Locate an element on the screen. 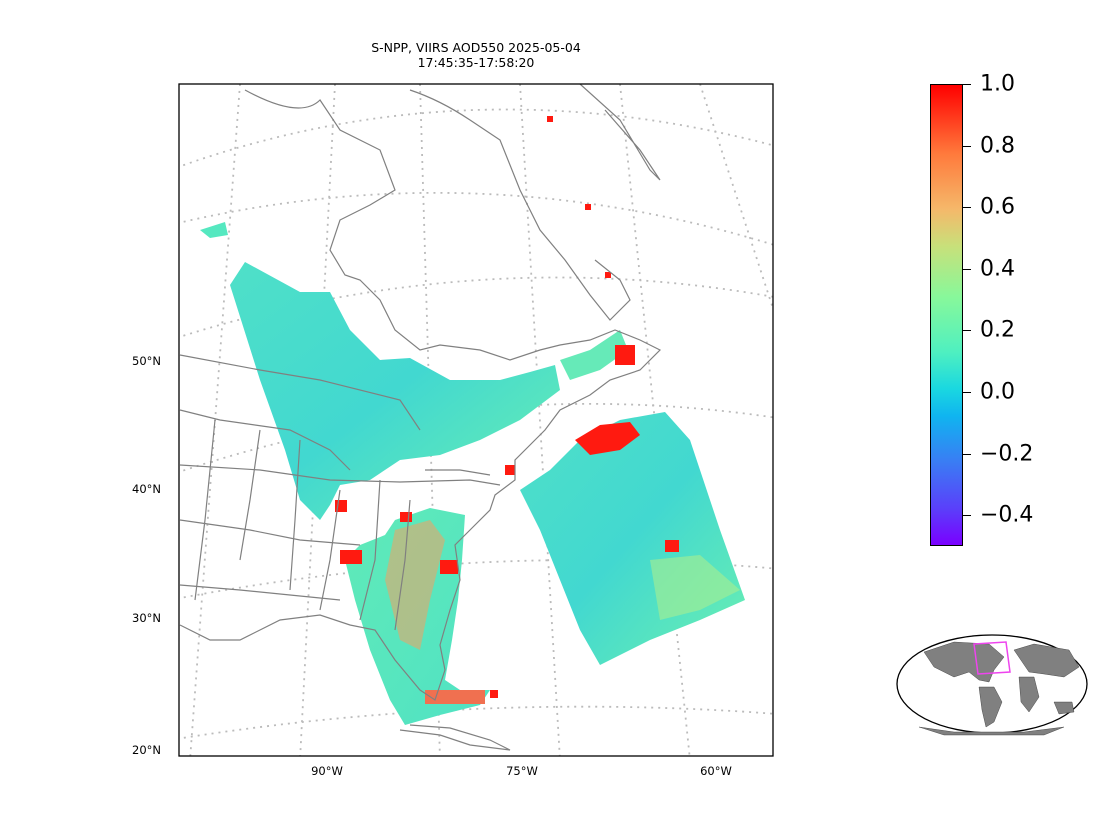 The width and height of the screenshot is (1120, 840). title-line1: S-NPP, VIIRS AOD550 2025-05-04 is located at coordinates (476, 47).